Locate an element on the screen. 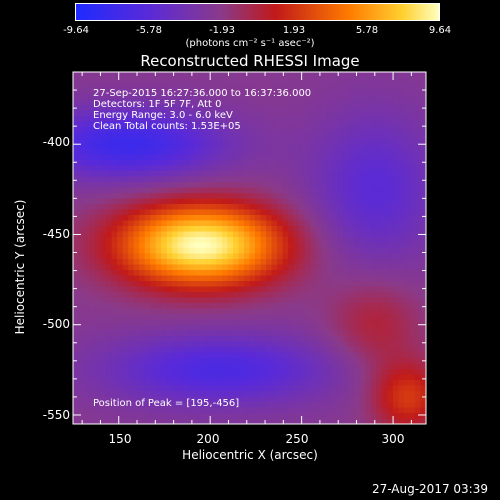  colorbar-unit: (photons cm⁻² s⁻¹ asec⁻²) is located at coordinates (250, 43).